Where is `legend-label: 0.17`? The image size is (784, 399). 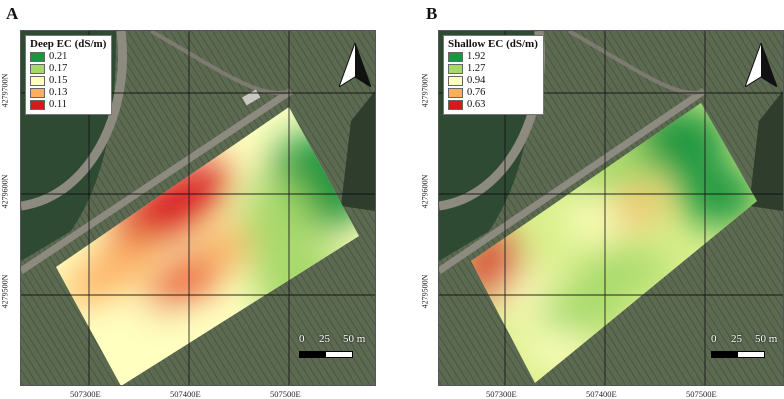
legend-label: 0.17 is located at coordinates (58, 68).